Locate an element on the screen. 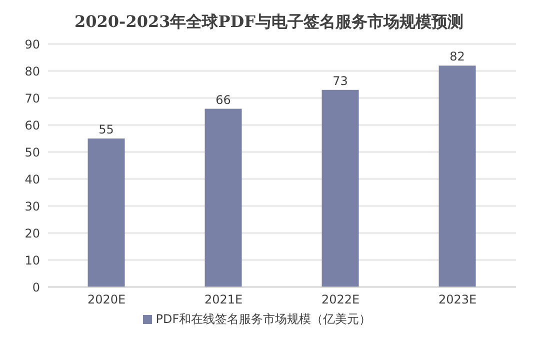 This screenshot has height=340, width=538. y-tick-label: 80 is located at coordinates (32, 71).